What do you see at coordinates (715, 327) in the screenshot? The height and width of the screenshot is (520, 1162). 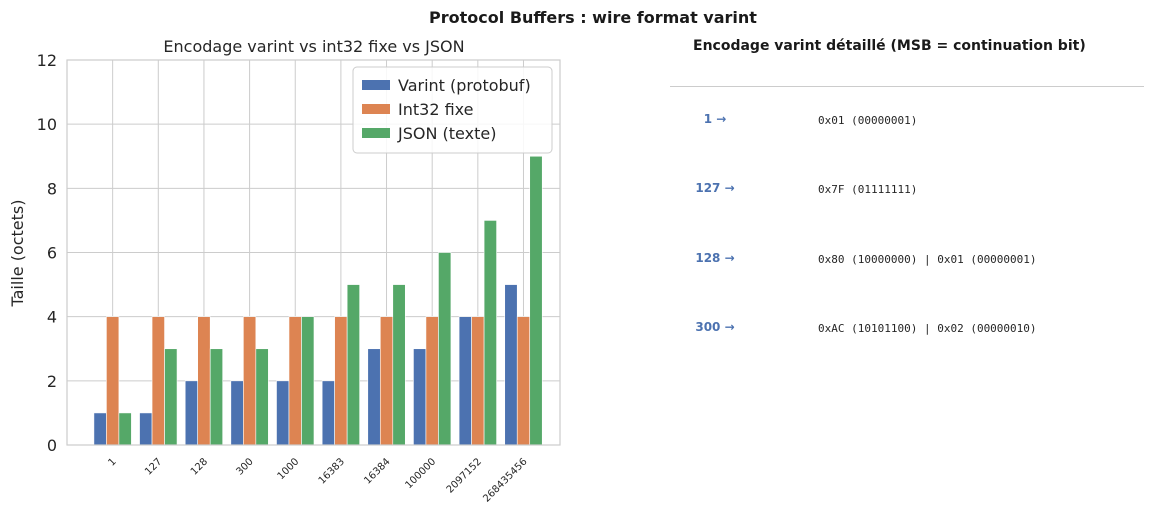 I see `encoding-number: 300 →` at bounding box center [715, 327].